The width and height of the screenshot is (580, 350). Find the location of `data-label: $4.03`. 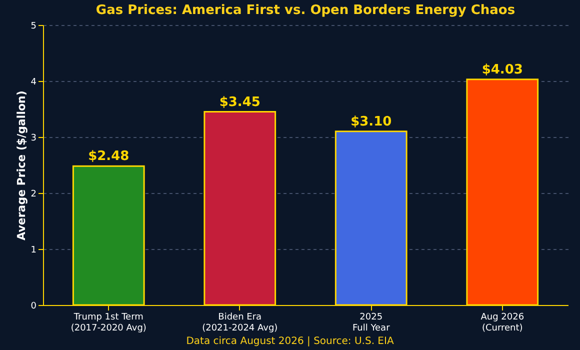

data-label: $4.03 is located at coordinates (502, 70).